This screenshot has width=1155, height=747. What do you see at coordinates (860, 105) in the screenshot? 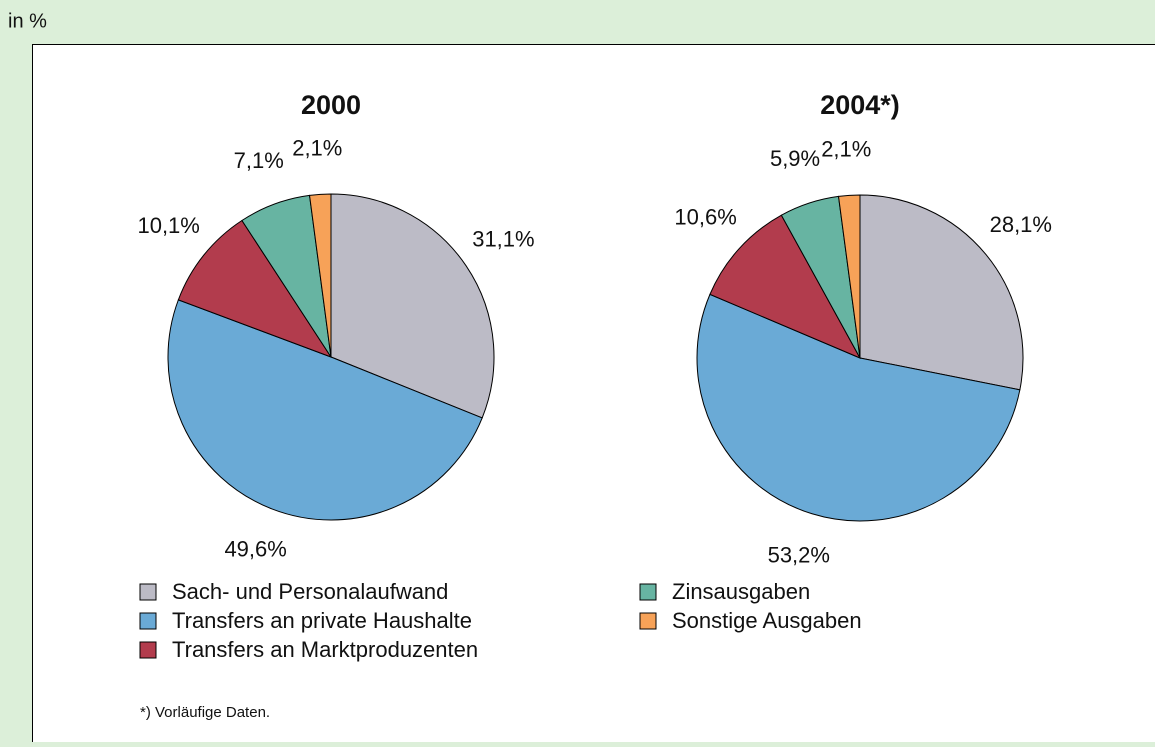
I see `chart-title: 2004*)` at bounding box center [860, 105].